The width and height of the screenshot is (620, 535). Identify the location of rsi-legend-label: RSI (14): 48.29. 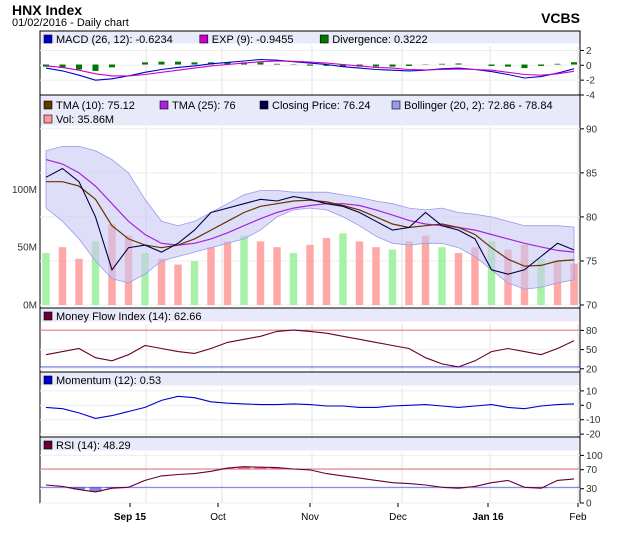
(93, 446).